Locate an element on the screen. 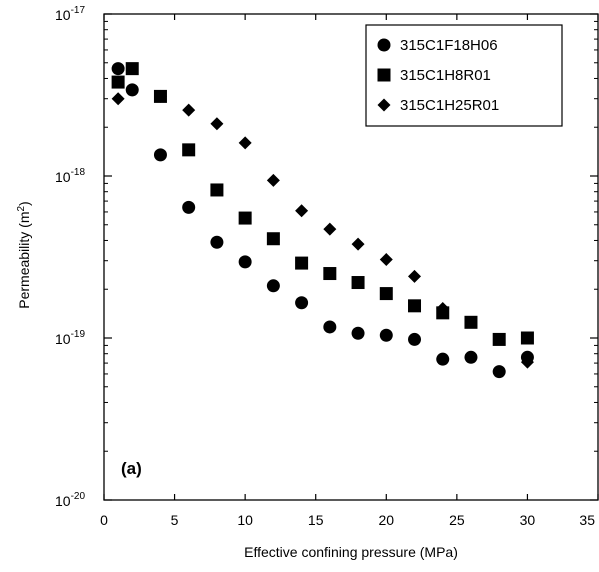  x-tick-label: 10 is located at coordinates (245, 520).